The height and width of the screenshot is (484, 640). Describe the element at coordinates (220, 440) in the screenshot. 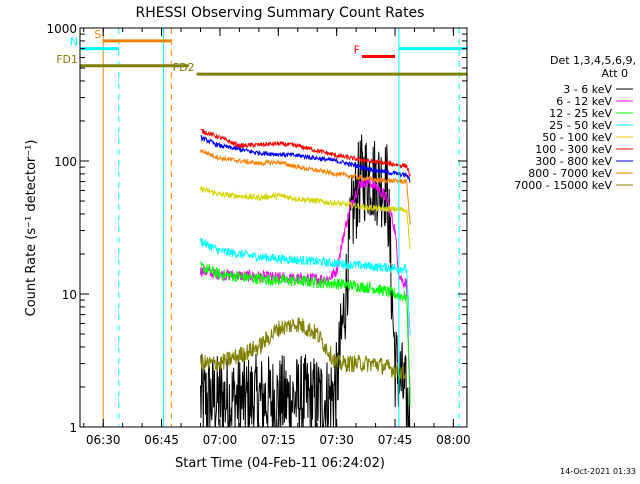

I see `x-tick-label: 07:00` at that location.